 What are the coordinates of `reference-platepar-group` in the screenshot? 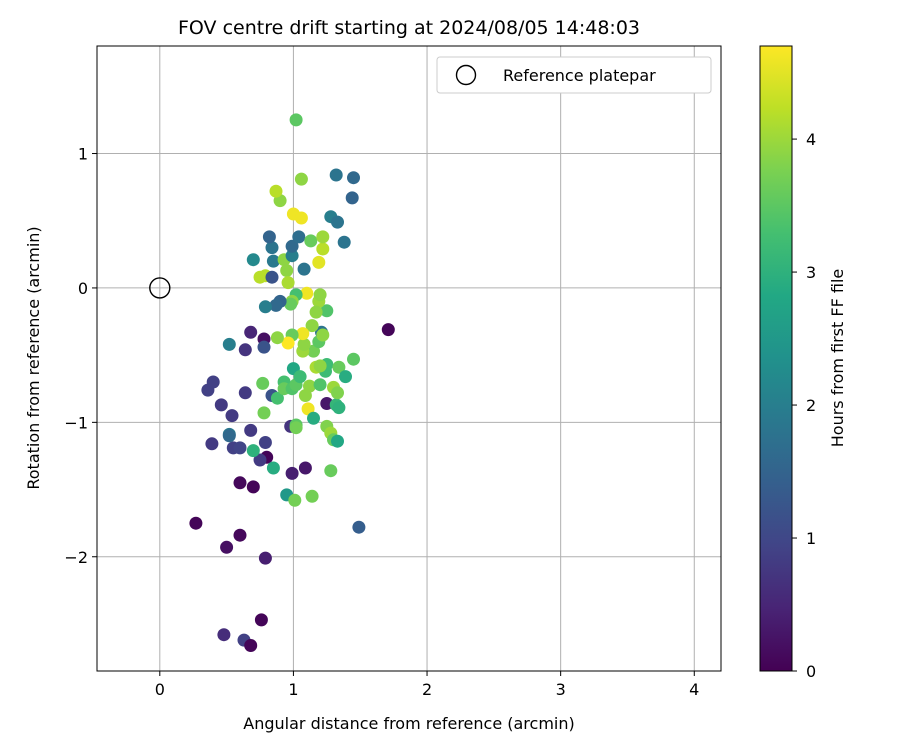 It's located at (160, 288).